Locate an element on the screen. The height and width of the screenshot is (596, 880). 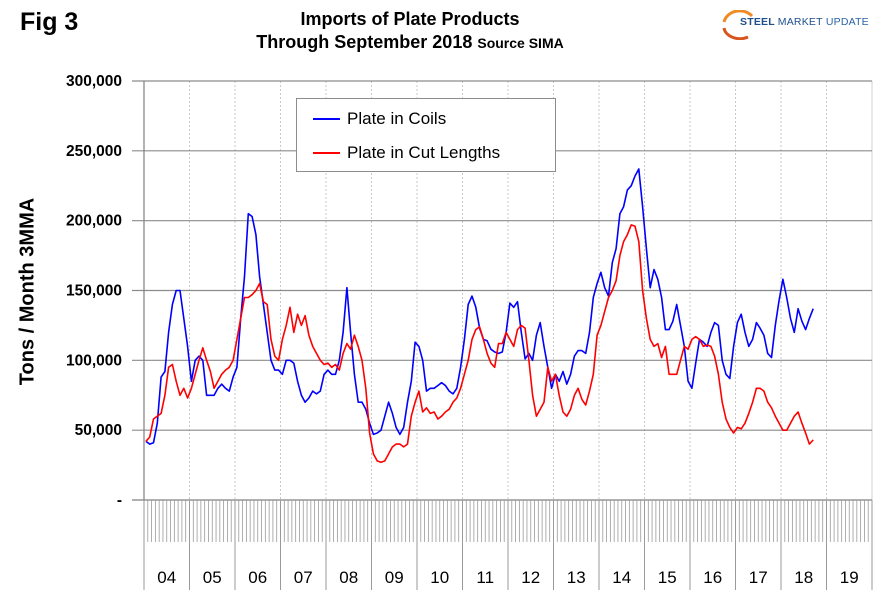
x-tick-label: 05 is located at coordinates (212, 577).